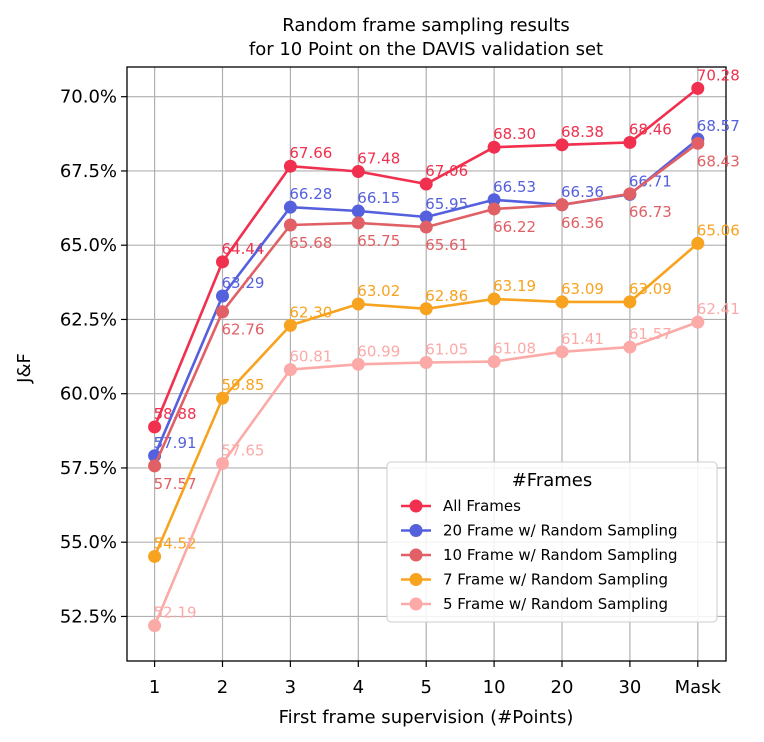 This screenshot has height=742, width=764. What do you see at coordinates (378, 159) in the screenshot?
I see `data-label: 67.48` at bounding box center [378, 159].